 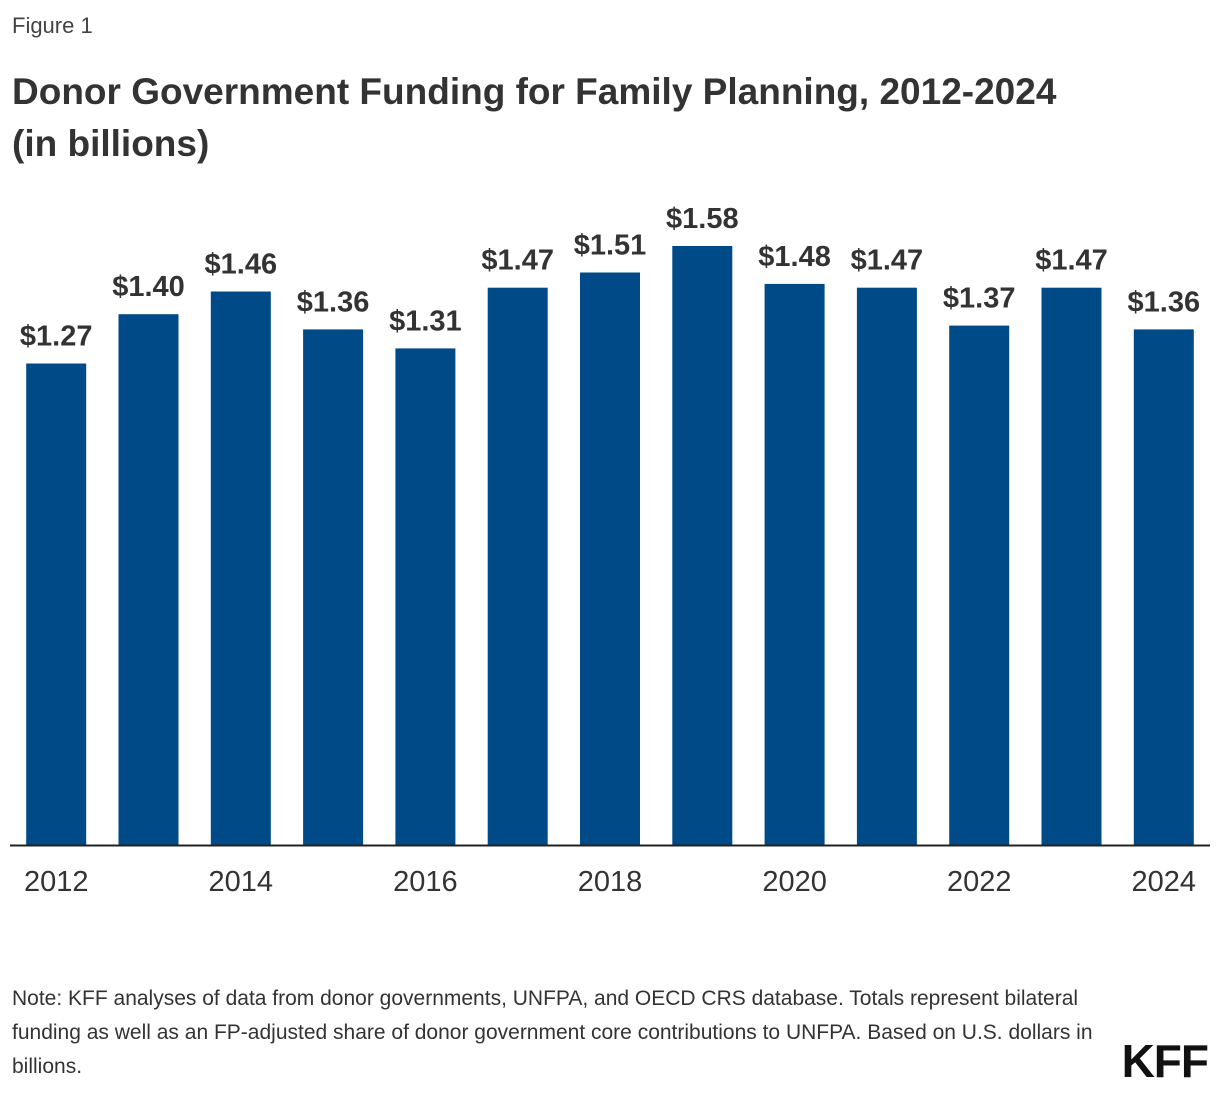 I want to click on data-label-2022: $1.37, so click(x=979, y=299).